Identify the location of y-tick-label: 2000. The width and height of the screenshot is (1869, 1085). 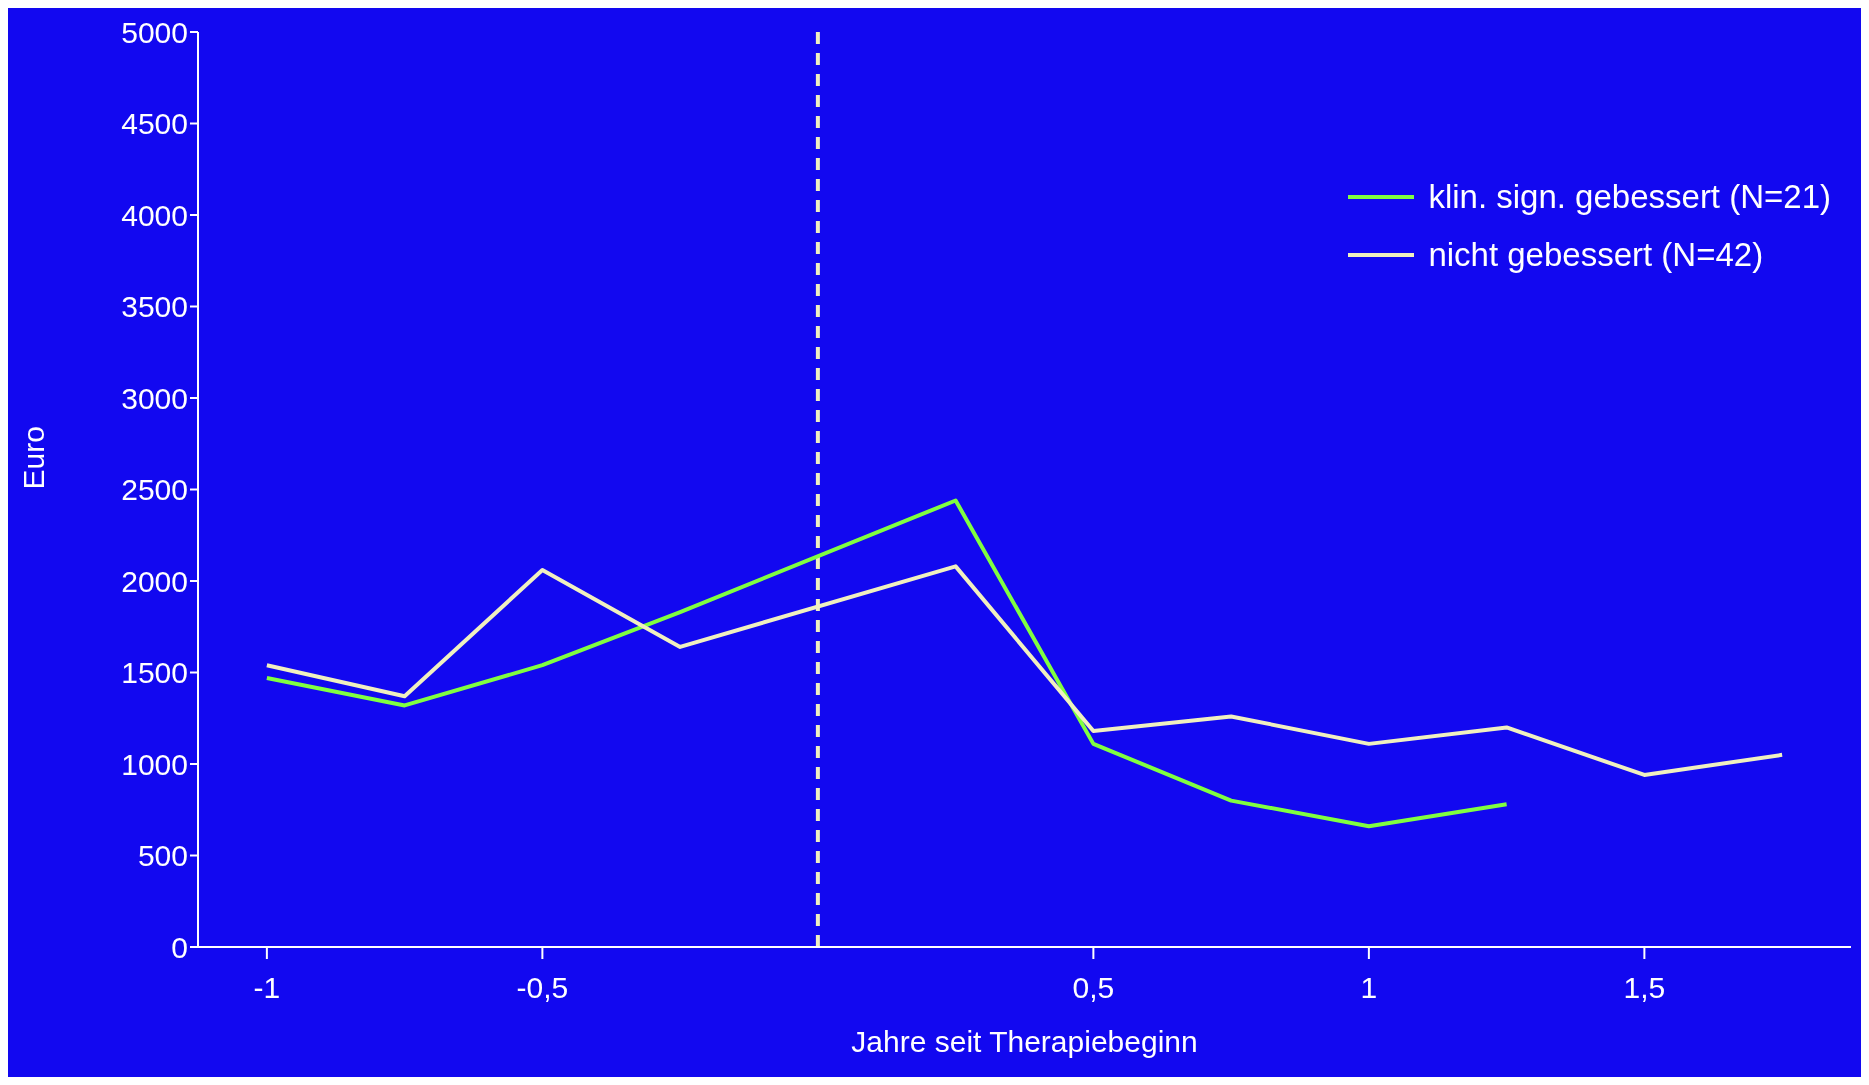
(154, 581).